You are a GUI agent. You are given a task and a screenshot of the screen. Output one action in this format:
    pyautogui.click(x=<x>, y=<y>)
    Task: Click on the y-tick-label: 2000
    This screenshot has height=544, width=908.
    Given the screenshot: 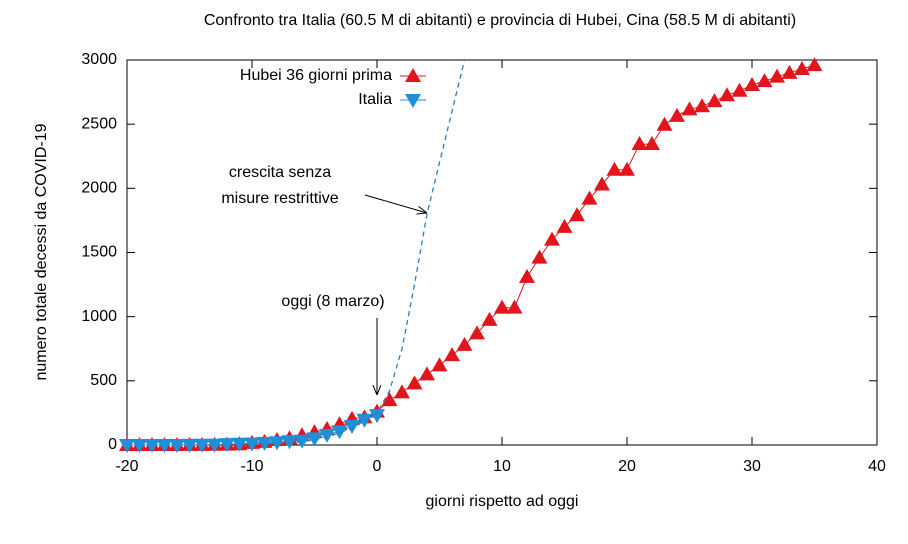 What is the action you would take?
    pyautogui.click(x=99, y=188)
    